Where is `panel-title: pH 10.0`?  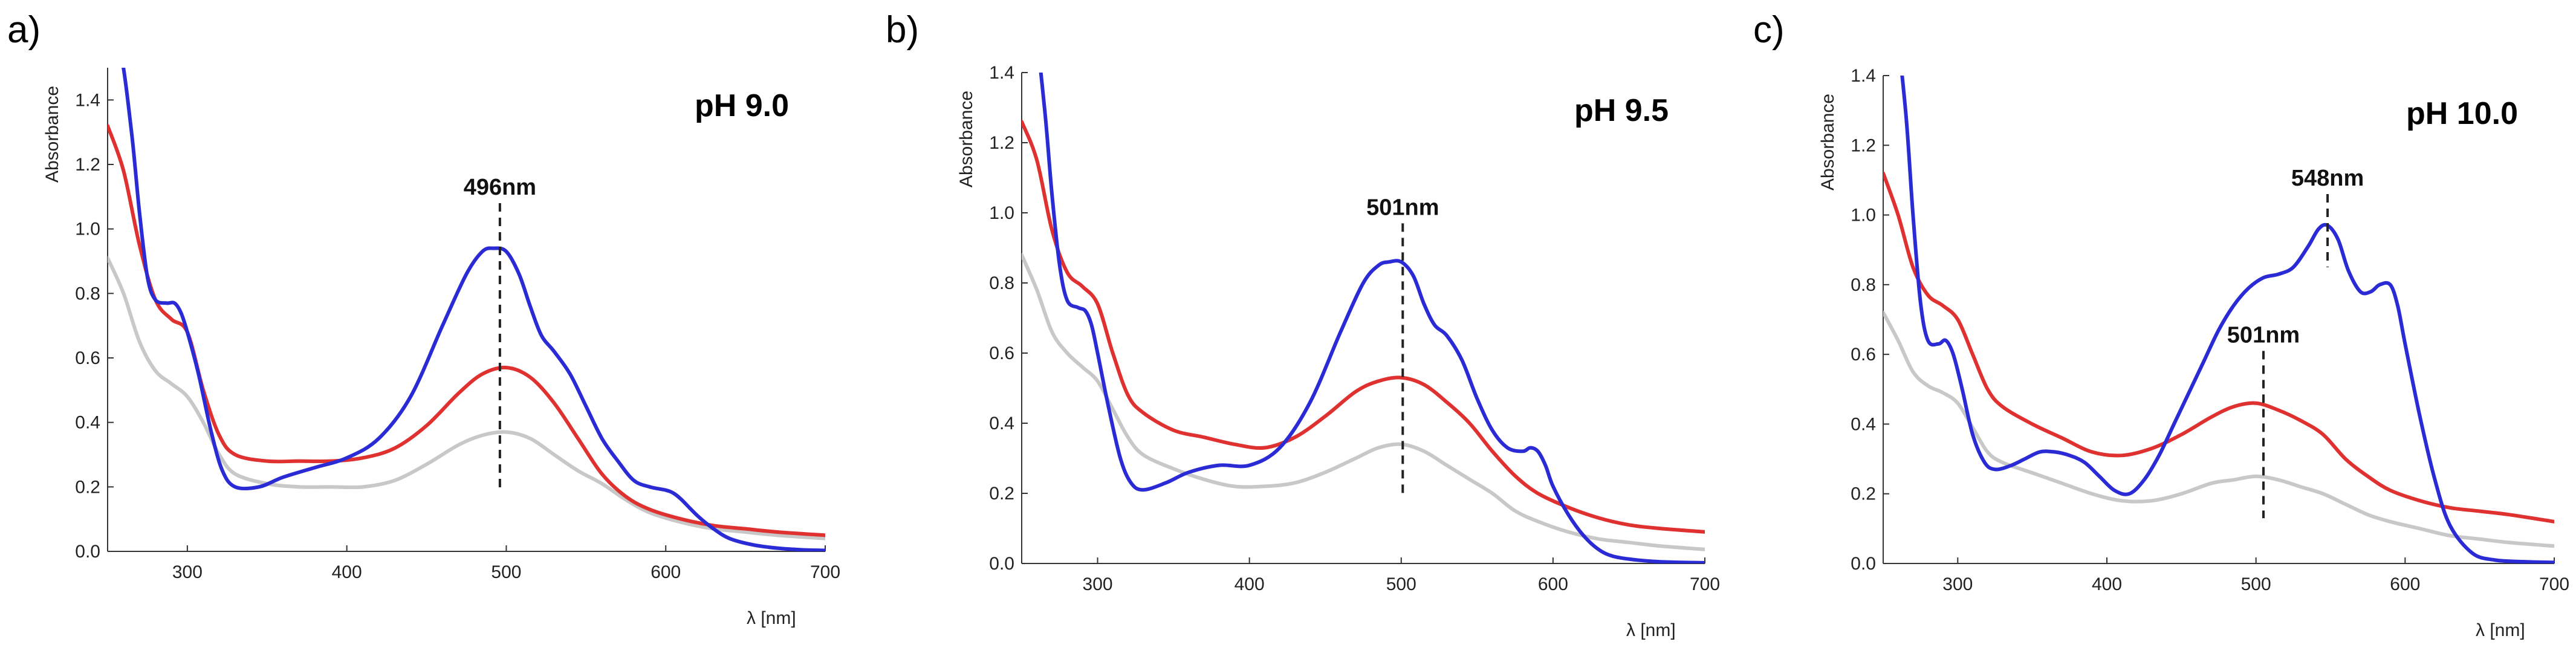
panel-title: pH 10.0 is located at coordinates (2462, 113).